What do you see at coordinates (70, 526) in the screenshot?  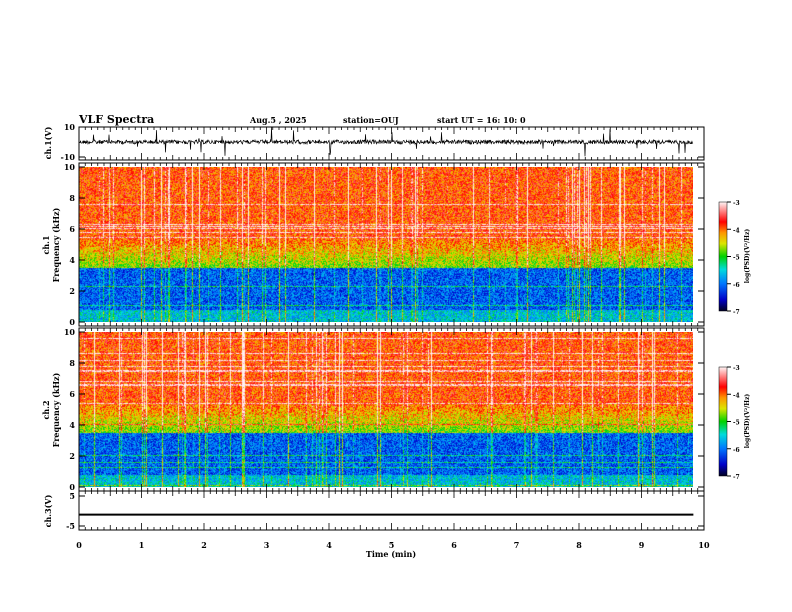 I see `y-tick-label: -5` at bounding box center [70, 526].